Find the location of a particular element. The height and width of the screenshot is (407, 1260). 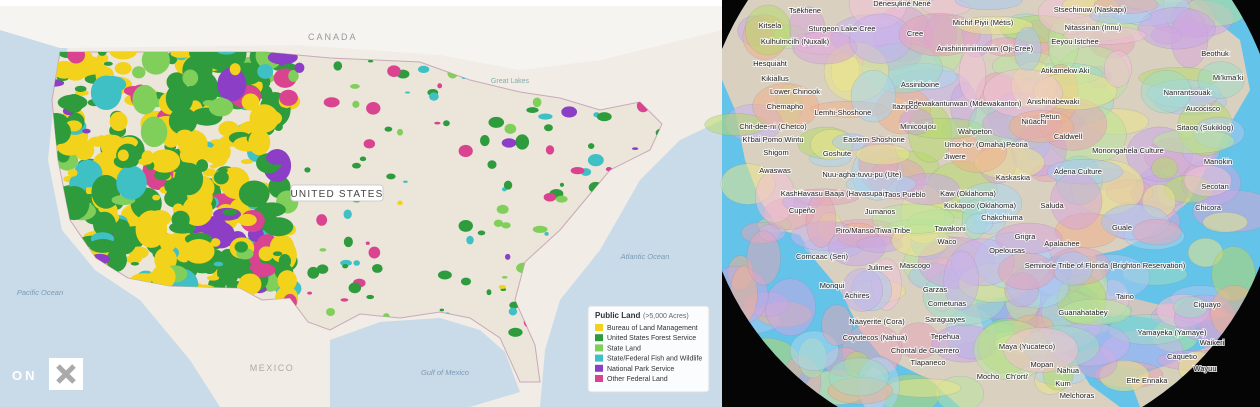

territory-label: Mascogo is located at coordinates (915, 265).